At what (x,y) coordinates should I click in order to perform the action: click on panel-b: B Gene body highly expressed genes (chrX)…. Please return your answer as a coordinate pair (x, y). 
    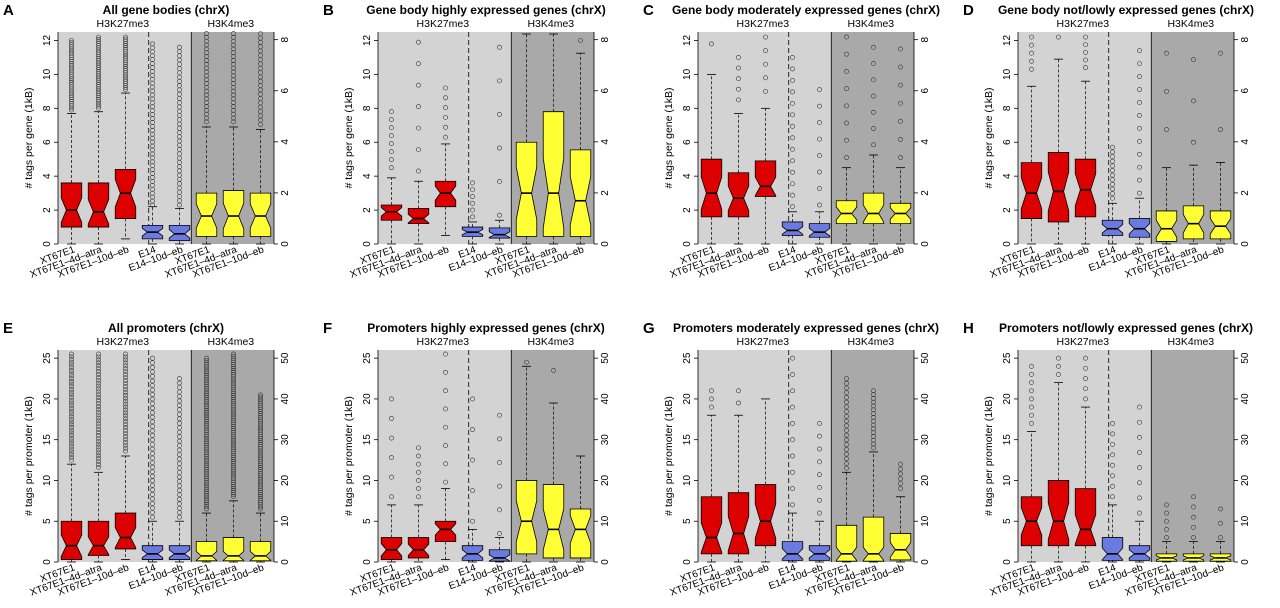
    Looking at the image, I should click on (467, 141).